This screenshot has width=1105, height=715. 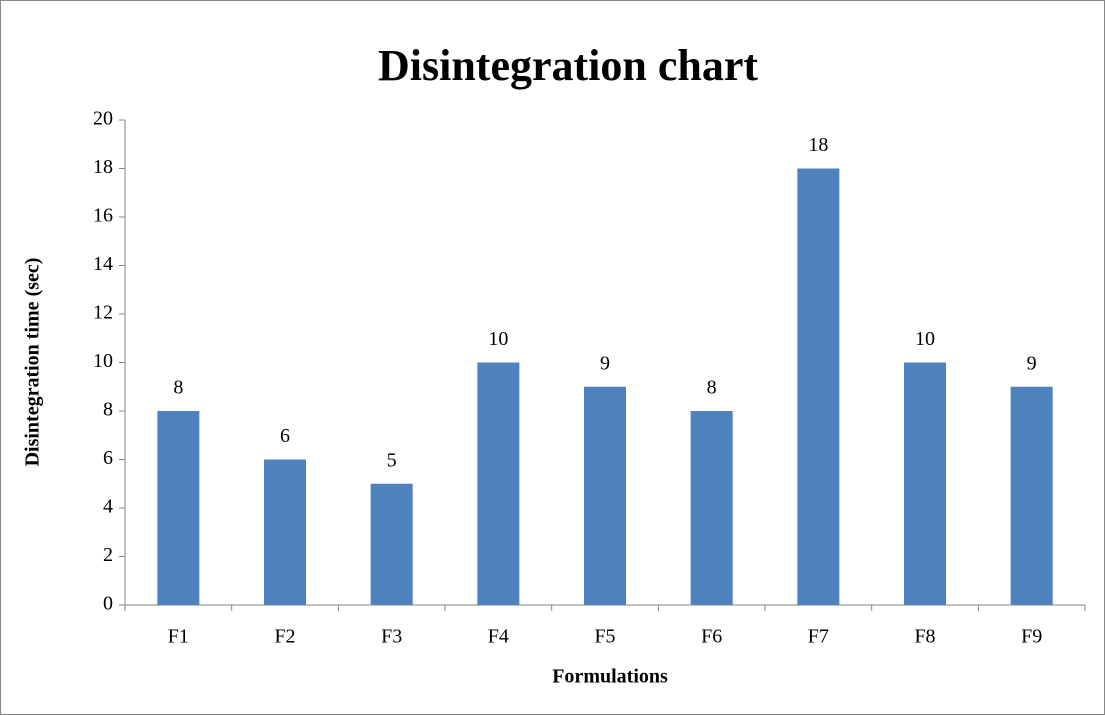 What do you see at coordinates (108, 410) in the screenshot?
I see `y-tick-label: 8` at bounding box center [108, 410].